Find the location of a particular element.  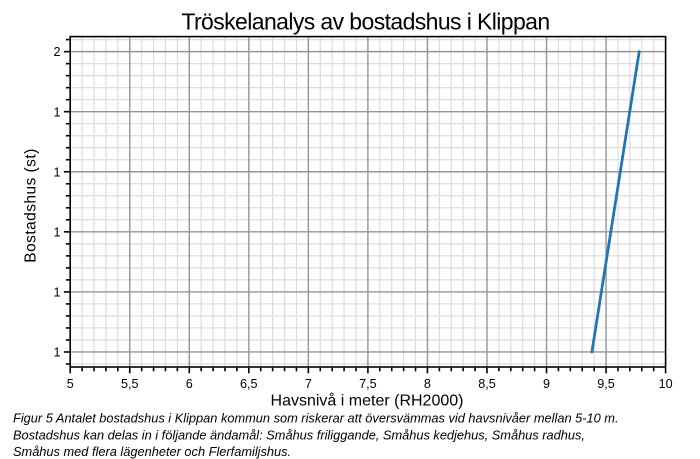

svg-text: 9 is located at coordinates (546, 384).